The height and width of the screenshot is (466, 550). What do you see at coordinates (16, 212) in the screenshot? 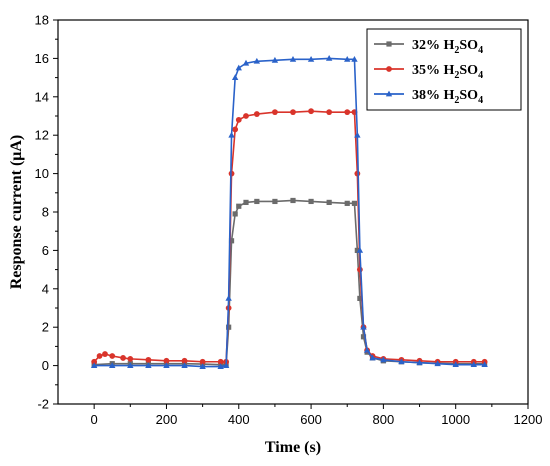
I see `y-axis-title: Response current (μA)` at bounding box center [16, 212].